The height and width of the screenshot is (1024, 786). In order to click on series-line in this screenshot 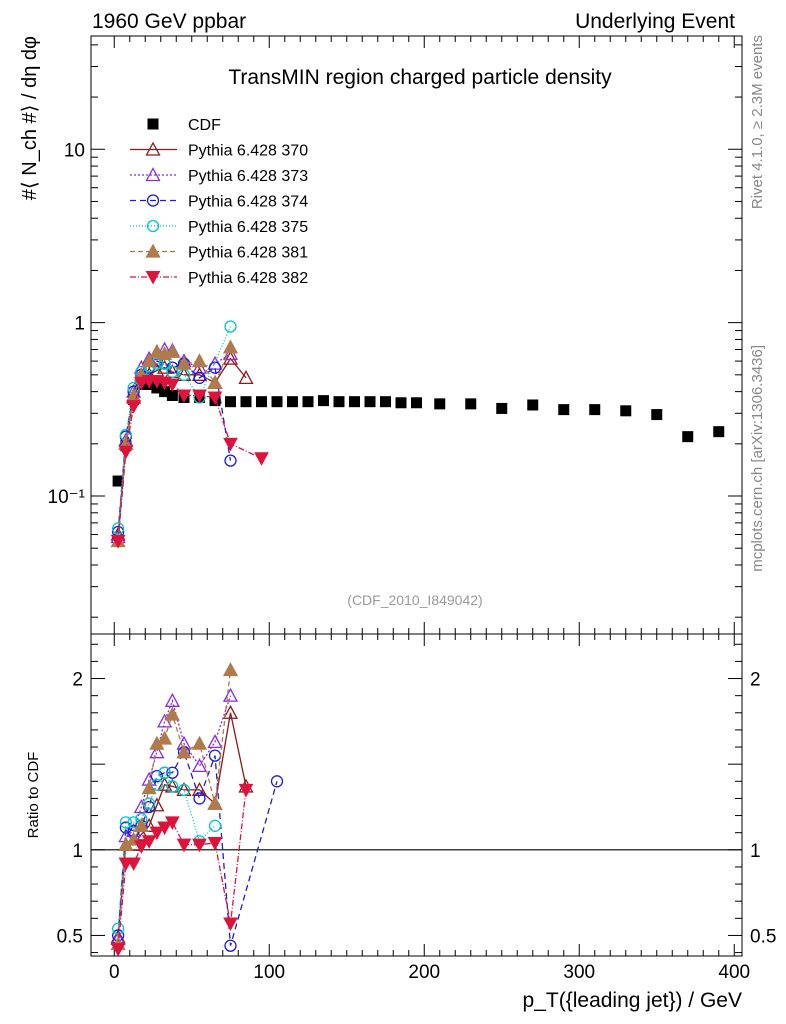, I will do `click(174, 427)`.